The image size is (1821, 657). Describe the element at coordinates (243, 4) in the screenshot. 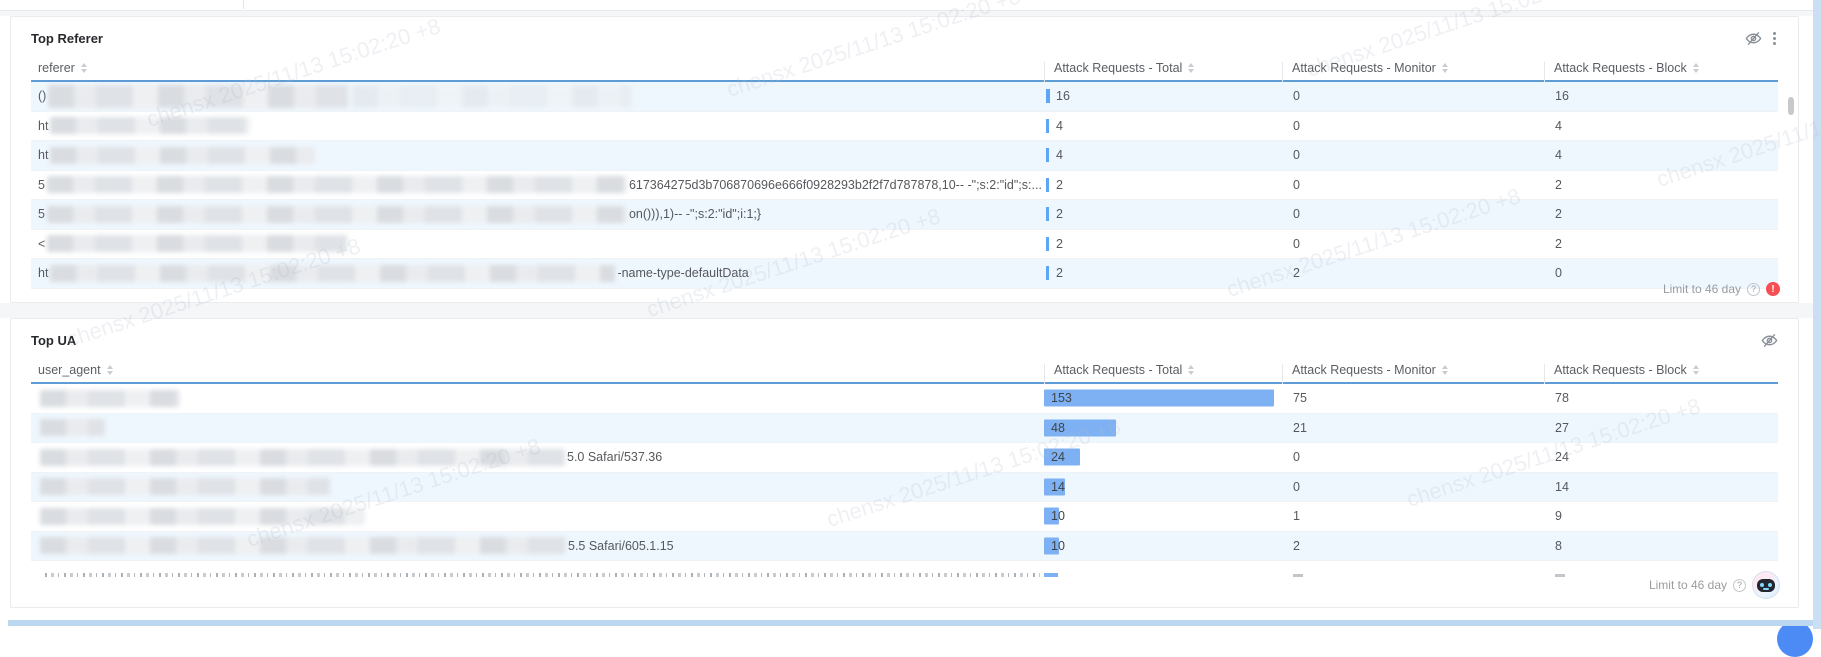

I see `divider` at that location.